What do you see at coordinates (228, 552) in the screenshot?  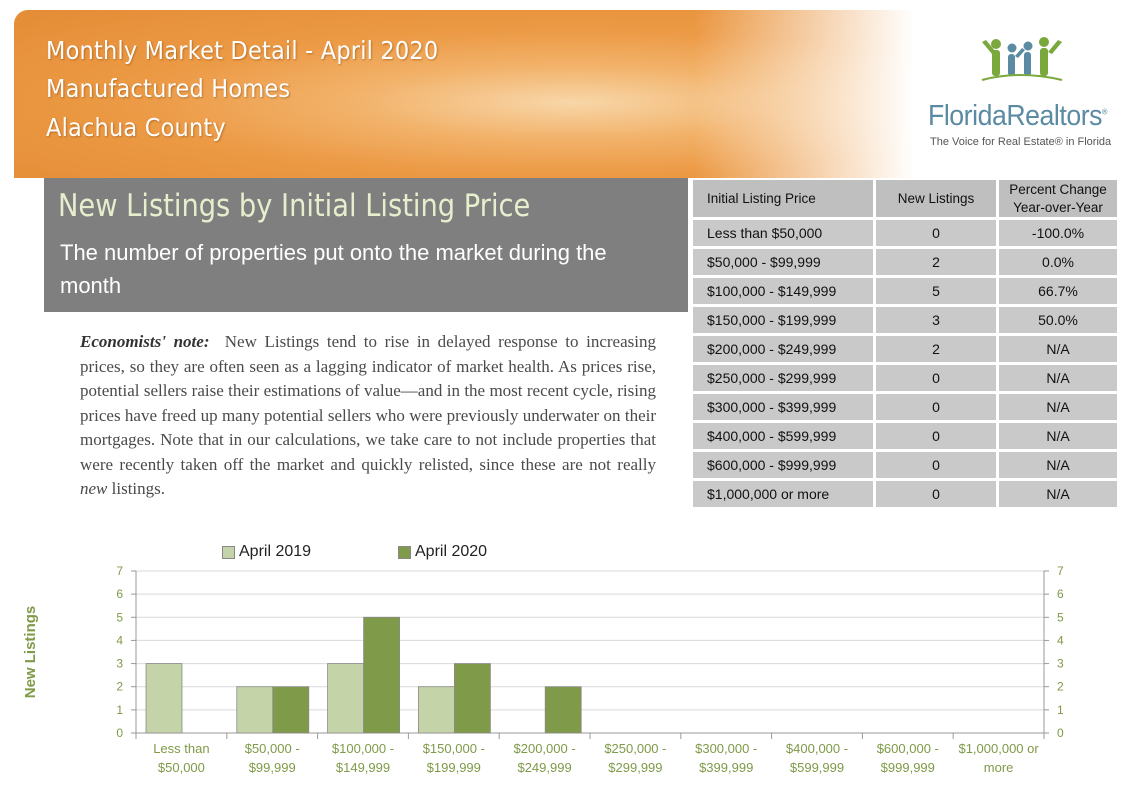 I see `legend-swatch-2019` at bounding box center [228, 552].